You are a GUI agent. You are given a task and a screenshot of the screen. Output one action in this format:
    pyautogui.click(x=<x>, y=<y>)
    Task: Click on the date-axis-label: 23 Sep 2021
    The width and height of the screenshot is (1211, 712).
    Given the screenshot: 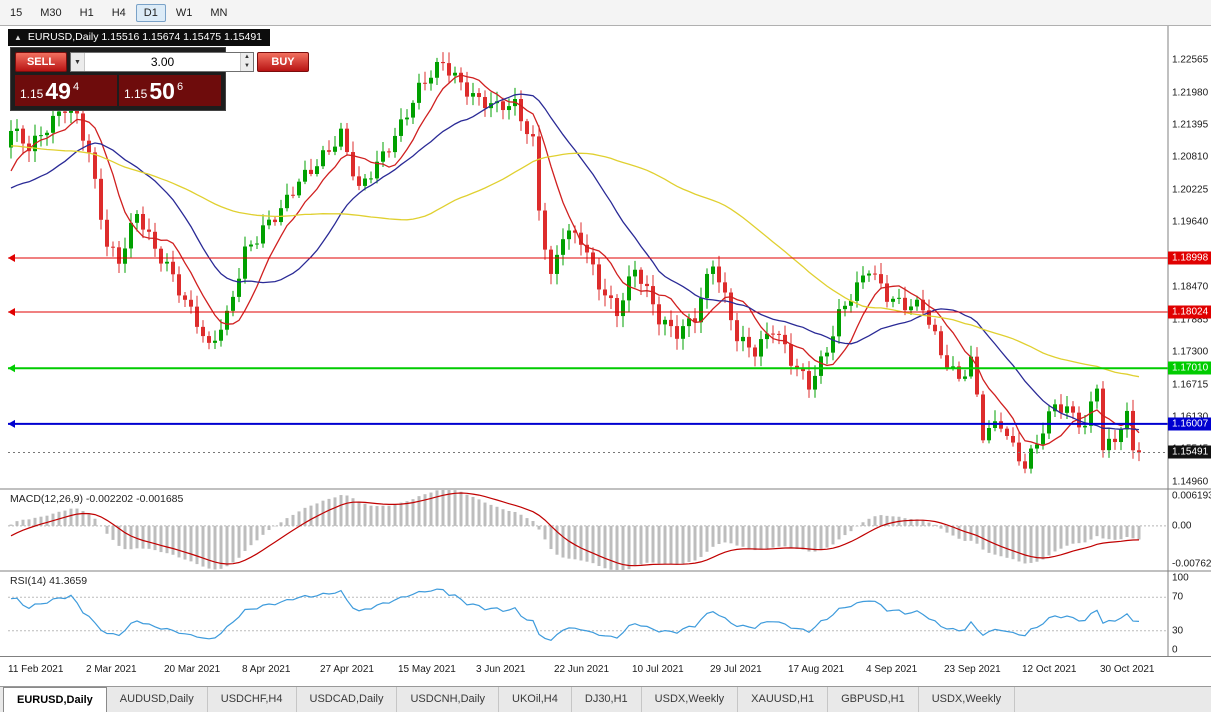 What is the action you would take?
    pyautogui.click(x=972, y=669)
    